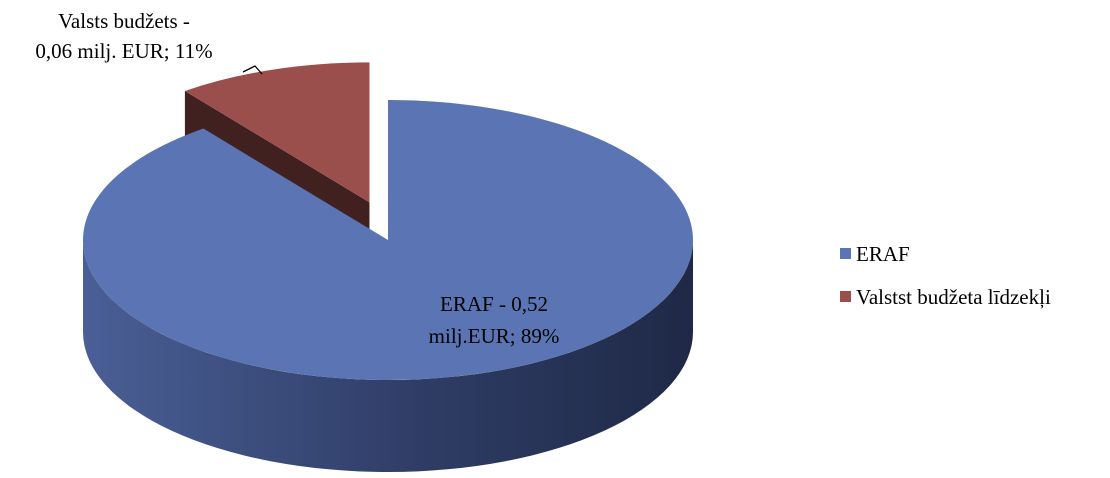 Image resolution: width=1110 pixels, height=478 pixels. I want to click on slice-label-leader-line, so click(252, 70).